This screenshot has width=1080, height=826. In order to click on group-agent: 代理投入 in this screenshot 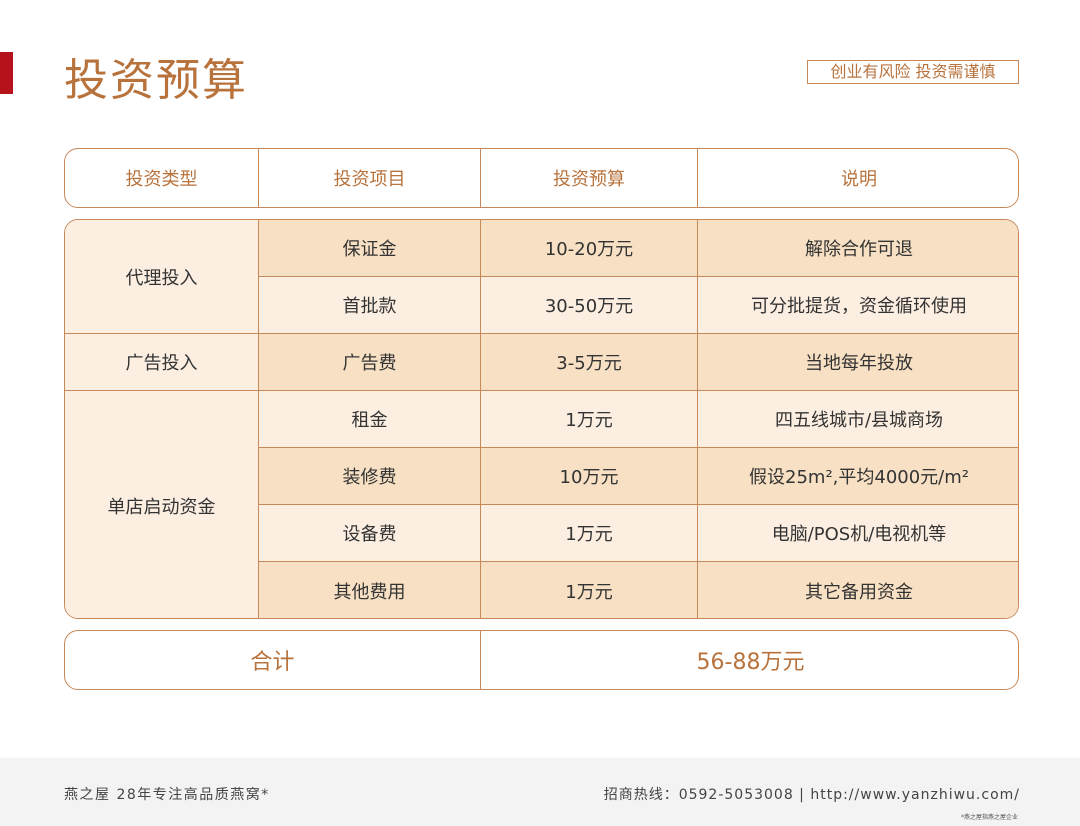, I will do `click(162, 277)`.